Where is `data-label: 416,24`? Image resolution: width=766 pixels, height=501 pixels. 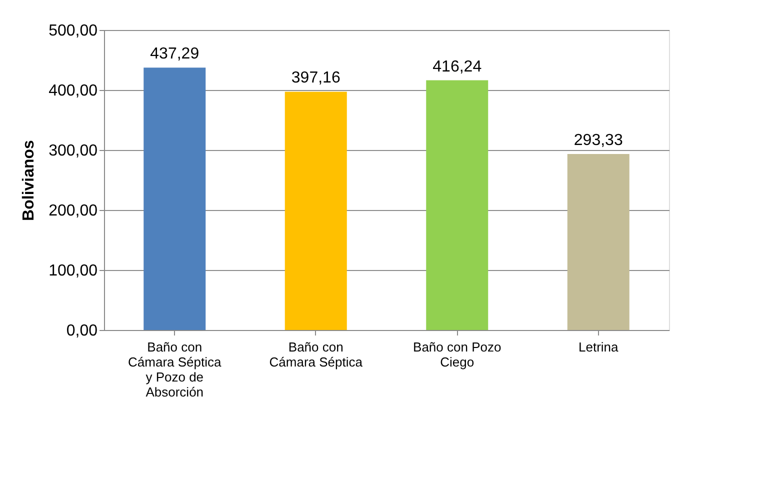
data-label: 416,24 is located at coordinates (457, 67).